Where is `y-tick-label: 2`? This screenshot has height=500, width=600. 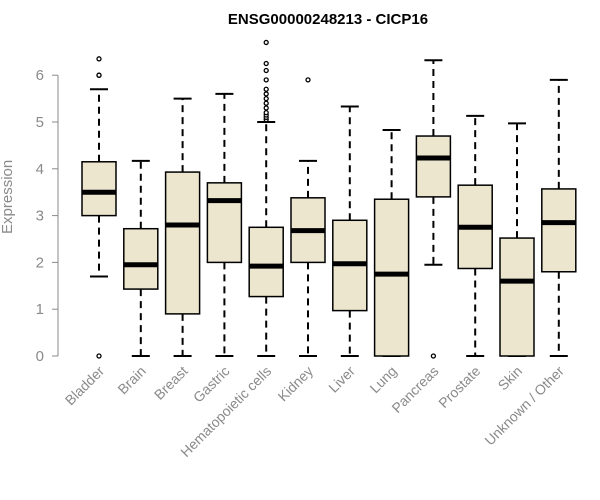 y-tick-label: 2 is located at coordinates (40, 262).